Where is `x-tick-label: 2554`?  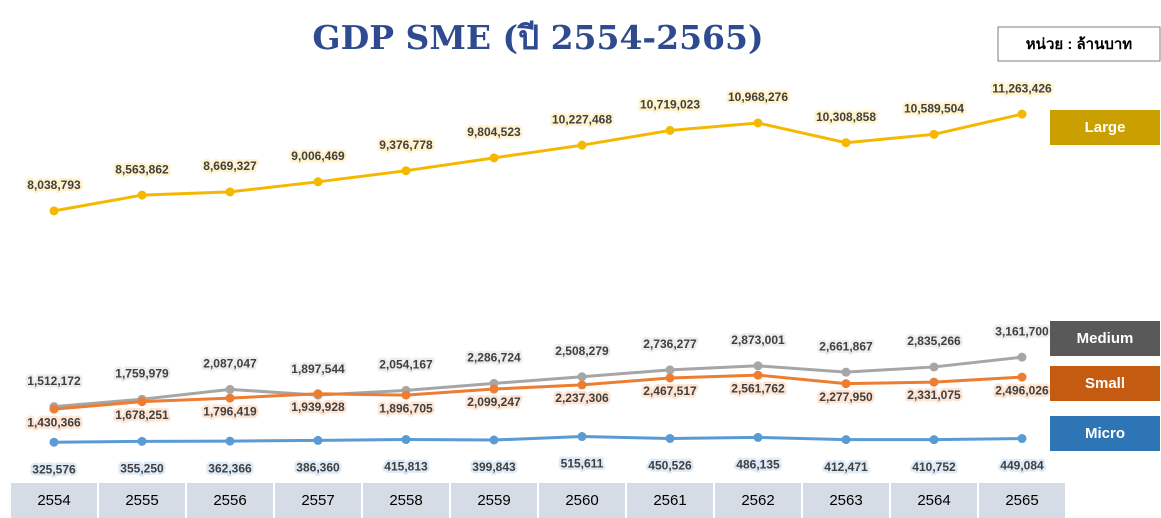 x-tick-label: 2554 is located at coordinates (53, 500).